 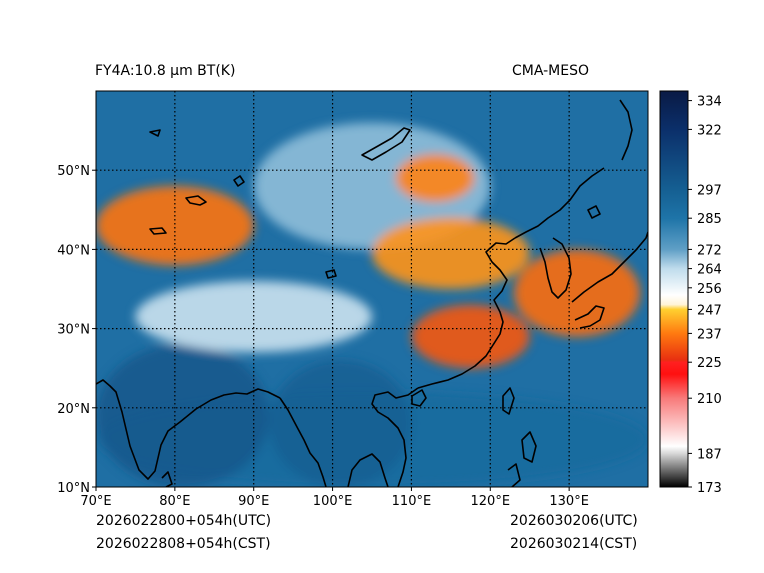 What do you see at coordinates (253, 501) in the screenshot?
I see `x-tick-label: 90°E` at bounding box center [253, 501].